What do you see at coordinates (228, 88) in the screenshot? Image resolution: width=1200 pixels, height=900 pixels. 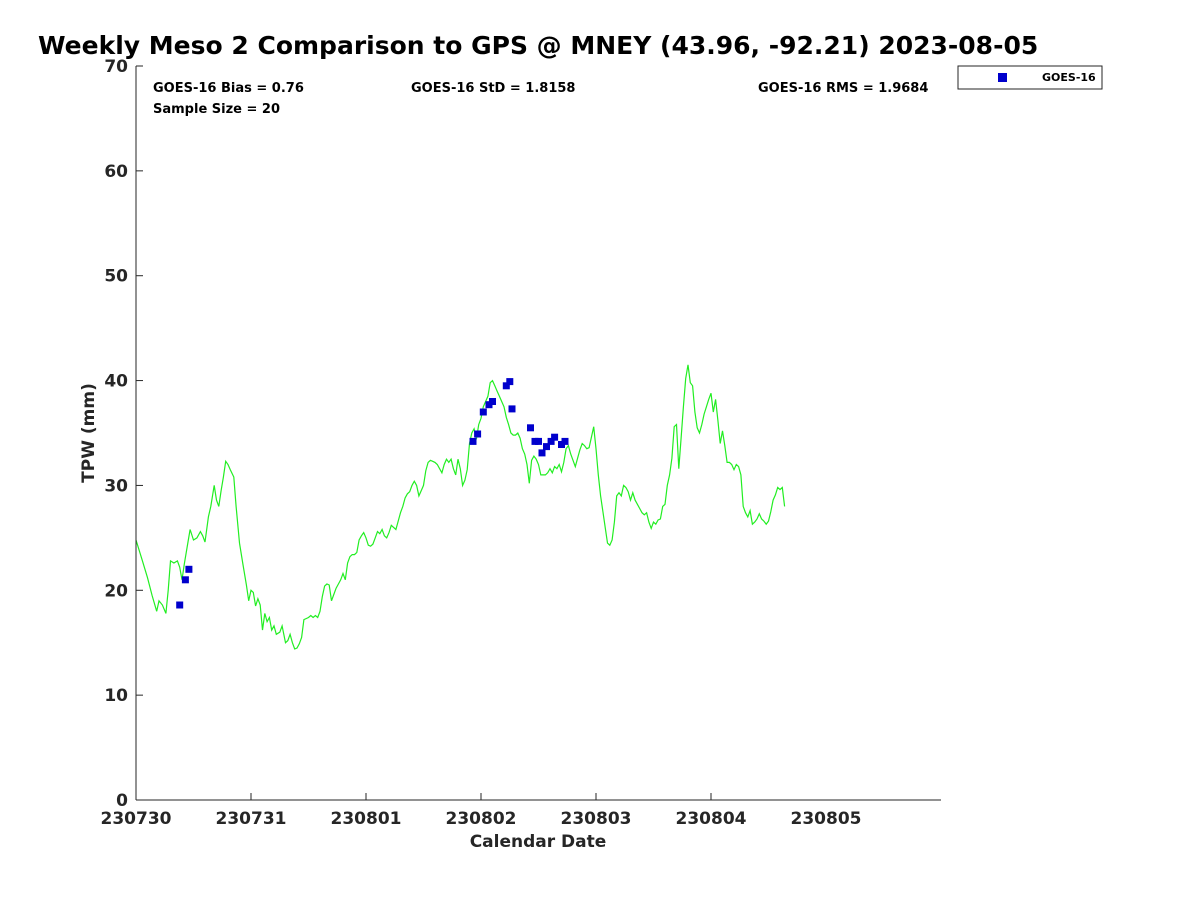 I see `bias-stat: GOES-16 Bias = 0.76` at bounding box center [228, 88].